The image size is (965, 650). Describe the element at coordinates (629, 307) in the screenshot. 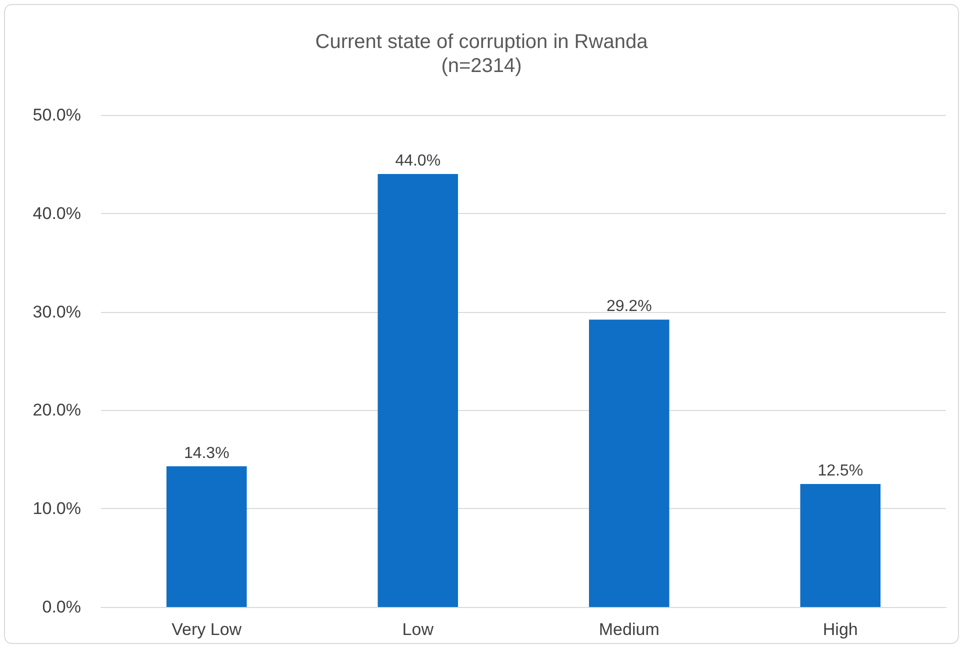

I see `data-label: 29.2%` at that location.